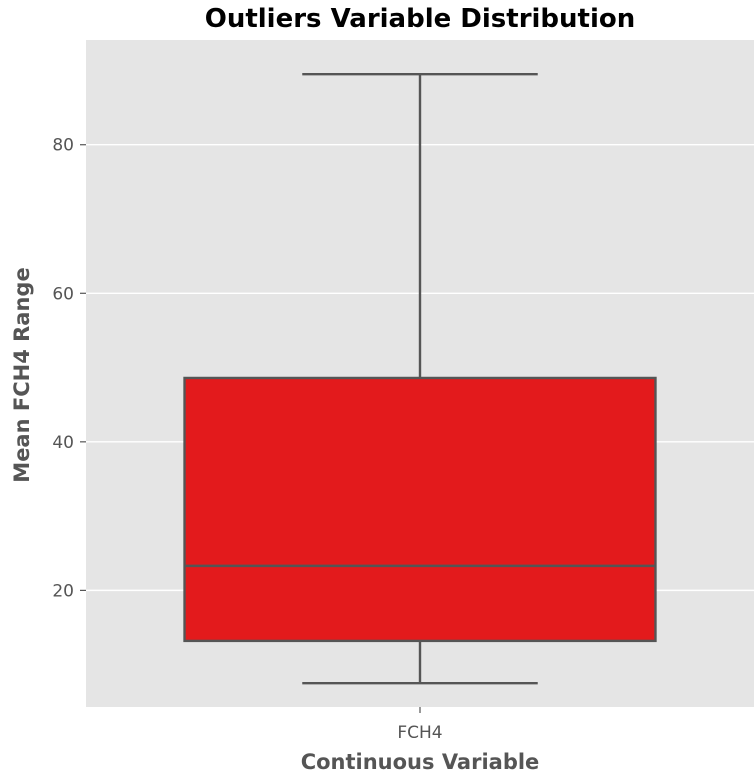 The height and width of the screenshot is (776, 756). I want to click on y-axis-title: Mean FCH4 Range, so click(22, 374).